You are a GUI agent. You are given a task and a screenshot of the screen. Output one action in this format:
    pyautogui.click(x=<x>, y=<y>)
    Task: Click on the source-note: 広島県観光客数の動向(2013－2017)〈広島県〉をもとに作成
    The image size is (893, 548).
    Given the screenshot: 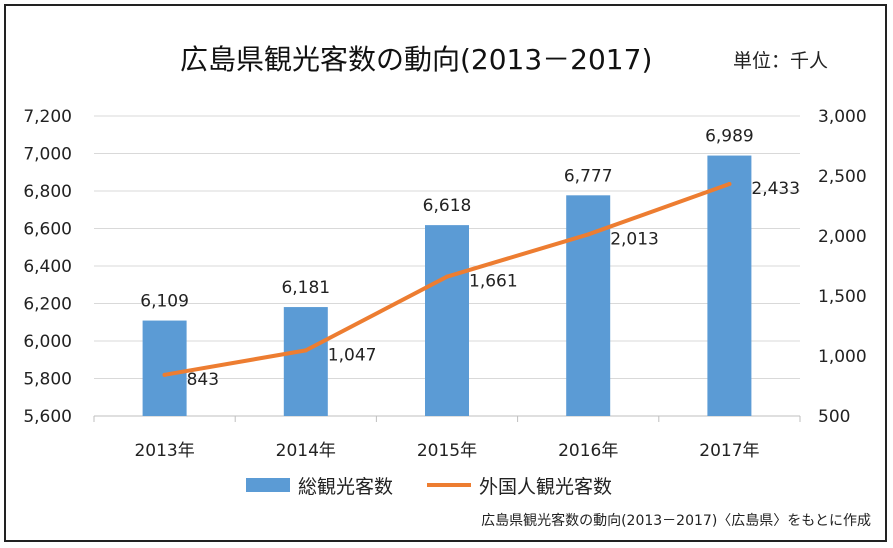 What is the action you would take?
    pyautogui.click(x=676, y=521)
    